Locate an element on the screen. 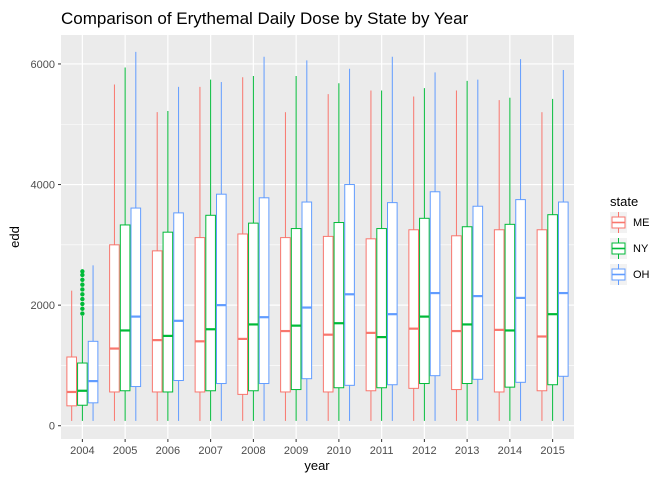 Image resolution: width=672 pixels, height=480 pixels. box-oh-2009 is located at coordinates (307, 240).